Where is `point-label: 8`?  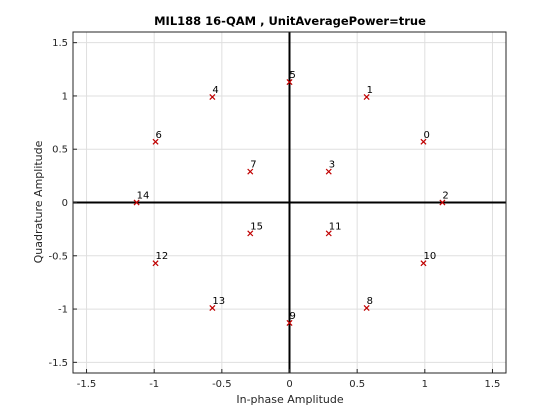 point-label: 8 is located at coordinates (370, 301).